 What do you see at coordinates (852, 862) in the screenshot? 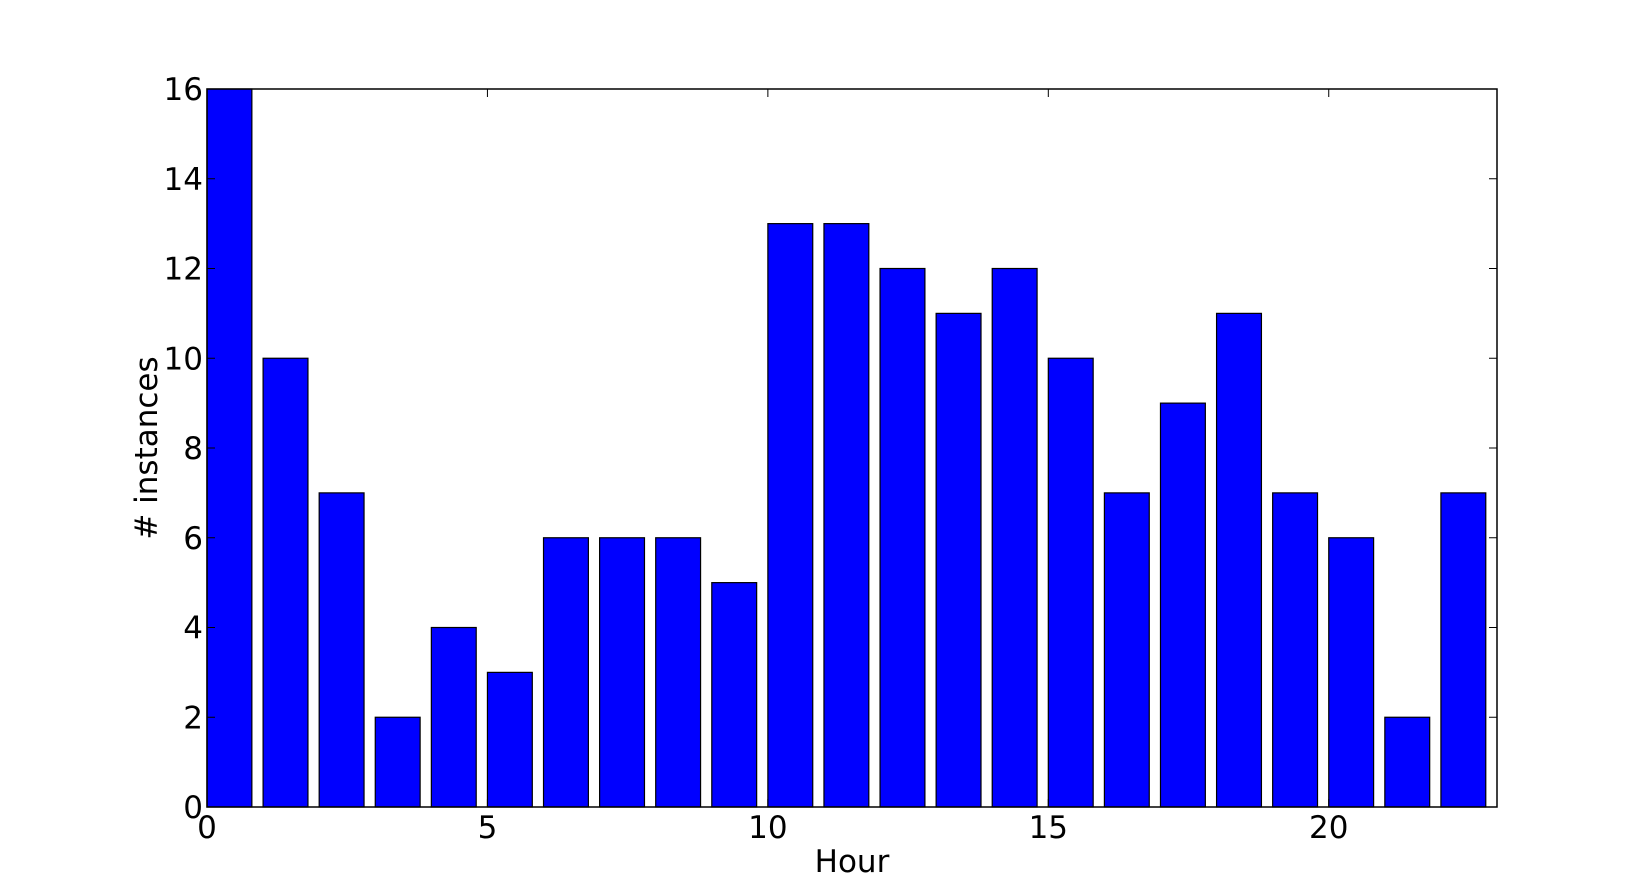
I see `x-axis-label: Hour` at bounding box center [852, 862].